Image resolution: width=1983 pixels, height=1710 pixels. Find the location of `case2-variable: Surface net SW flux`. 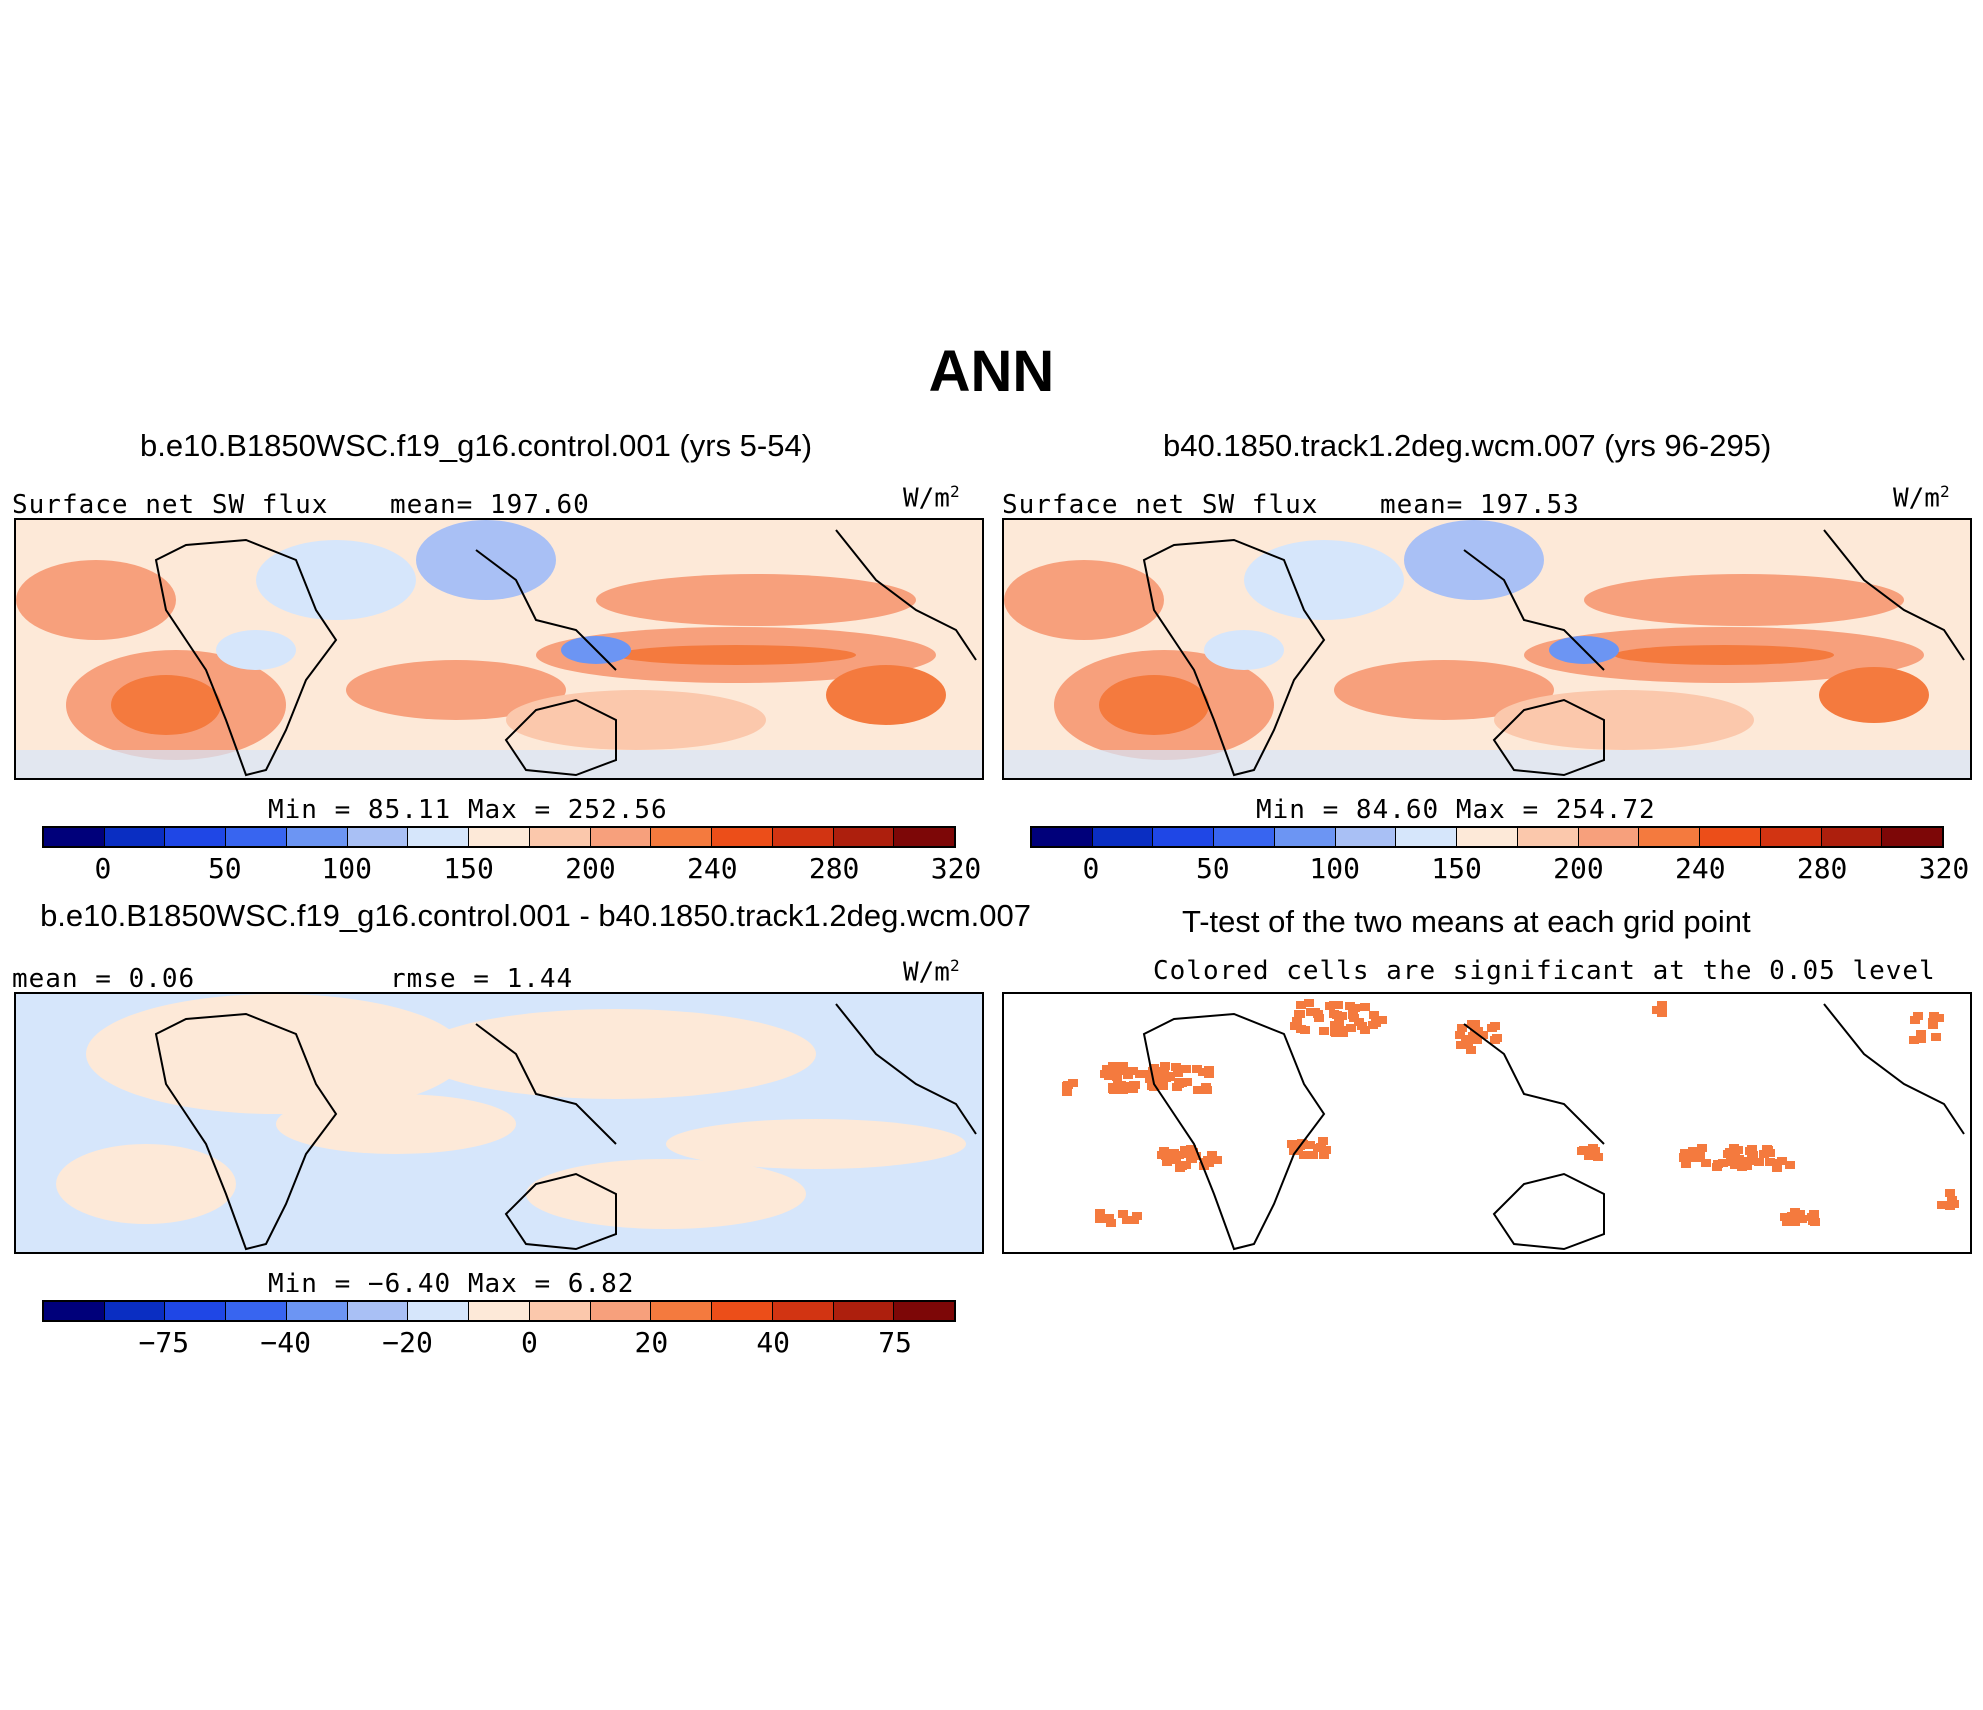

case2-variable: Surface net SW flux is located at coordinates (1160, 505).